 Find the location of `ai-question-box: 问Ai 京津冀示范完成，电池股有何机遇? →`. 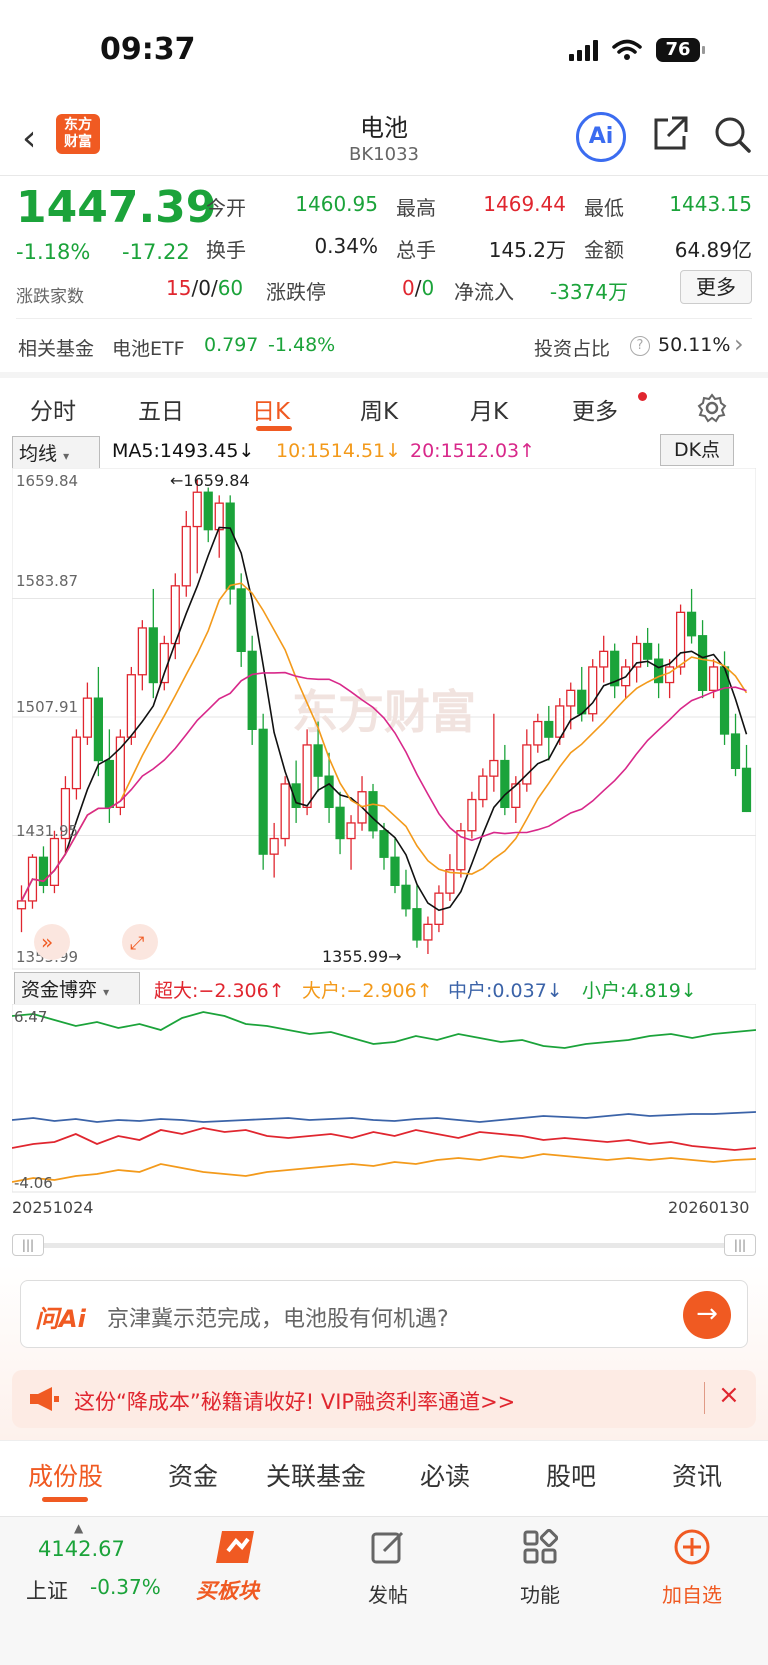

ai-question-box: 问Ai 京津冀示范完成，电池股有何机遇? → is located at coordinates (384, 1314).